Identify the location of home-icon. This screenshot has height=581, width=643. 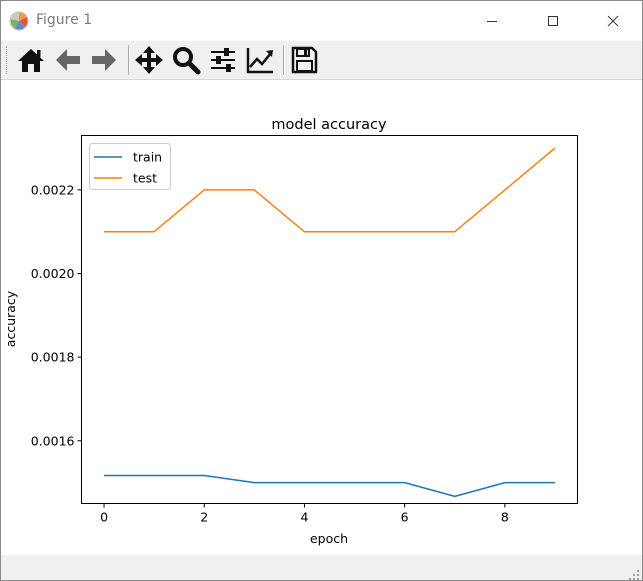
(31, 60).